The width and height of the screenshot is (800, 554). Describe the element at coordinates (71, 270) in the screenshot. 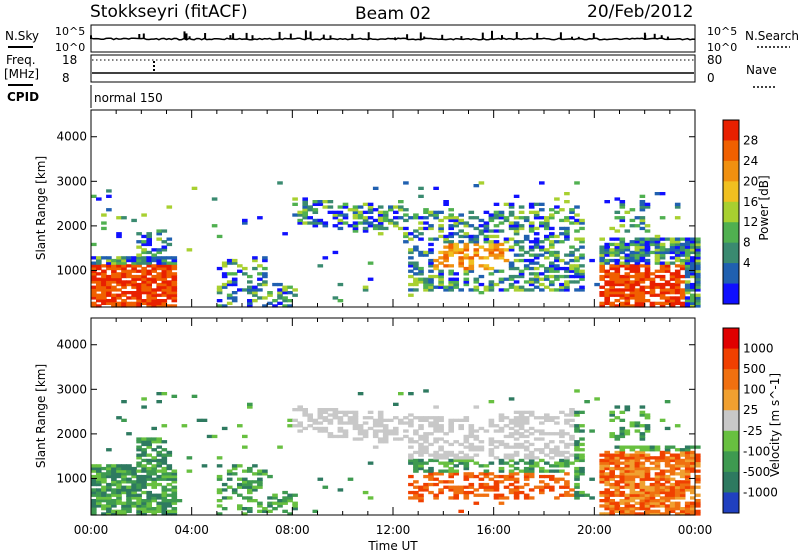

I see `y-tick-label: 1000` at that location.